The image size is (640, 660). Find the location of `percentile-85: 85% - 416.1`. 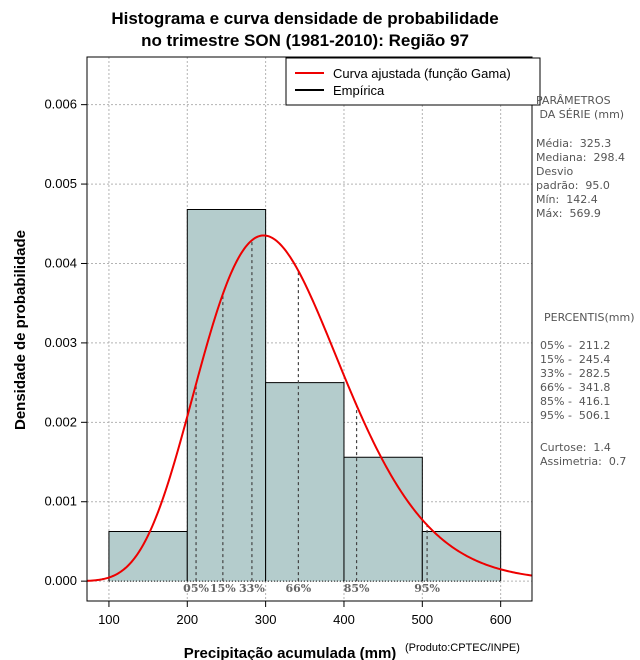

percentile-85: 85% - 416.1 is located at coordinates (575, 401).